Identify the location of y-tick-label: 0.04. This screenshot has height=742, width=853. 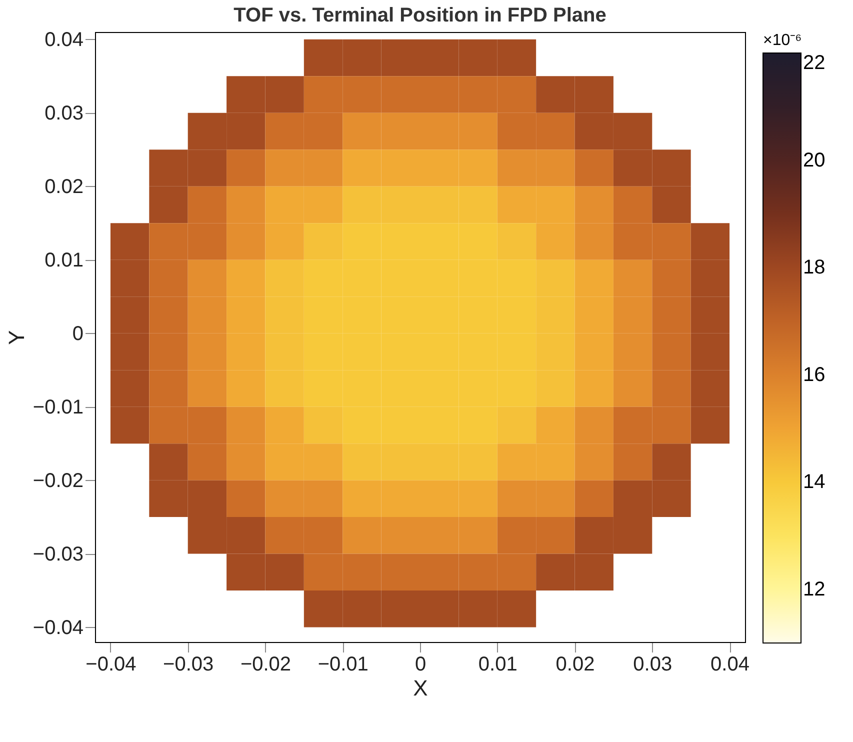
(64, 39).